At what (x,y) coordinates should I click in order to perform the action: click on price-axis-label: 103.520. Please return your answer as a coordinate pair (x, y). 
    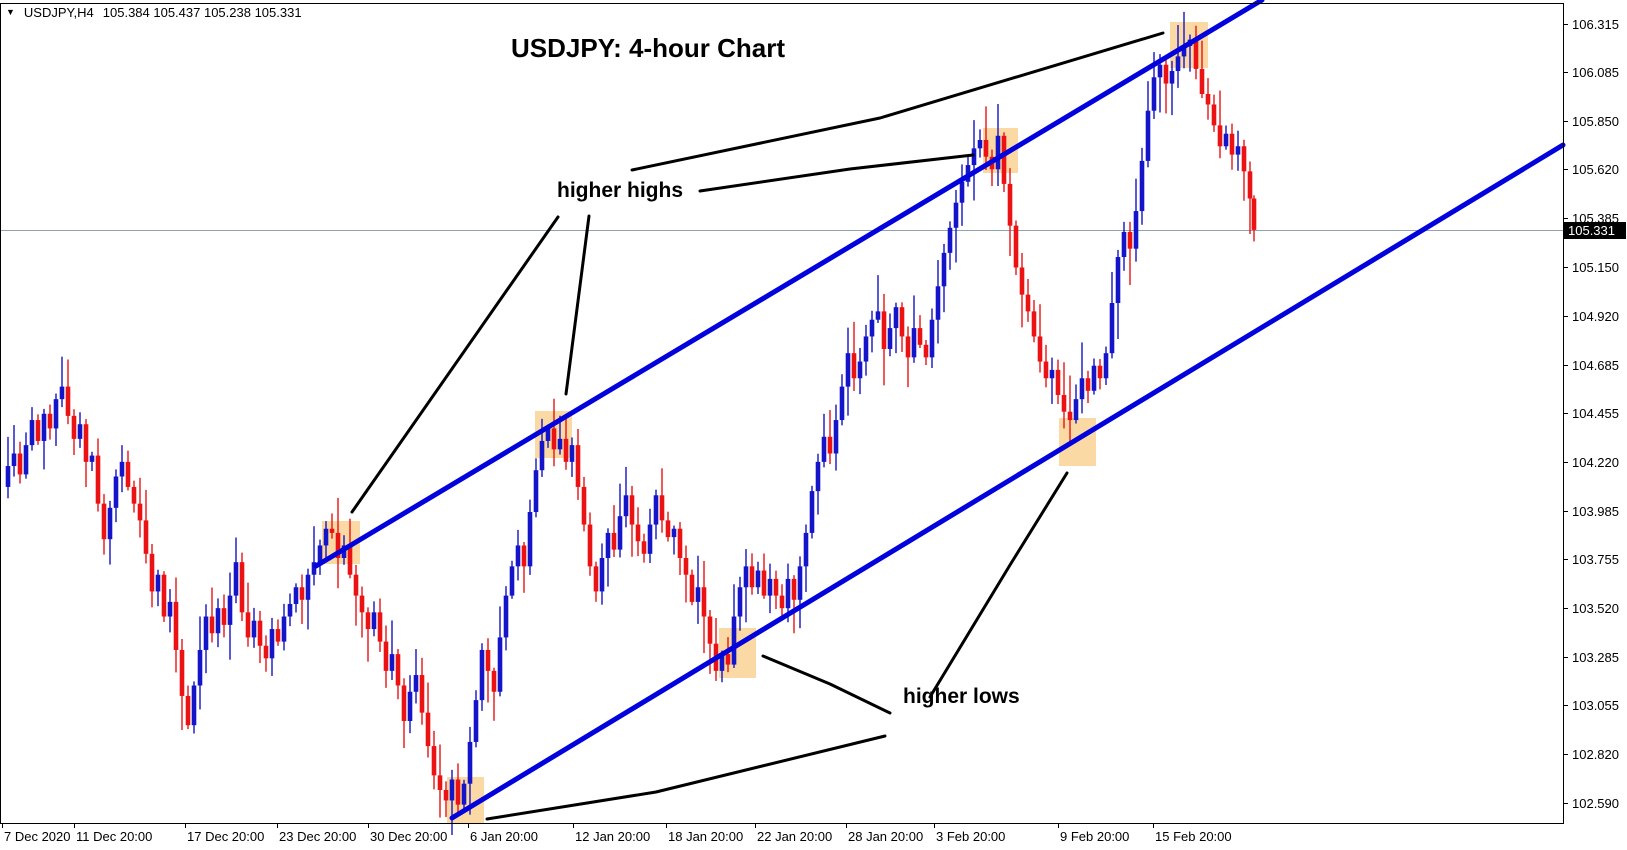
    Looking at the image, I should click on (1595, 608).